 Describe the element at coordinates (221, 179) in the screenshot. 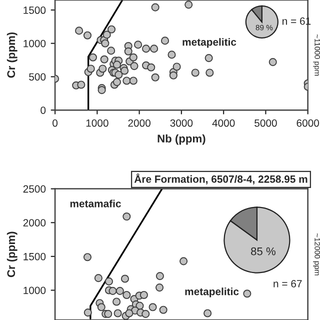

I see `chart-title: Åre Formation, 6507/8-4, 2258.95 m` at that location.